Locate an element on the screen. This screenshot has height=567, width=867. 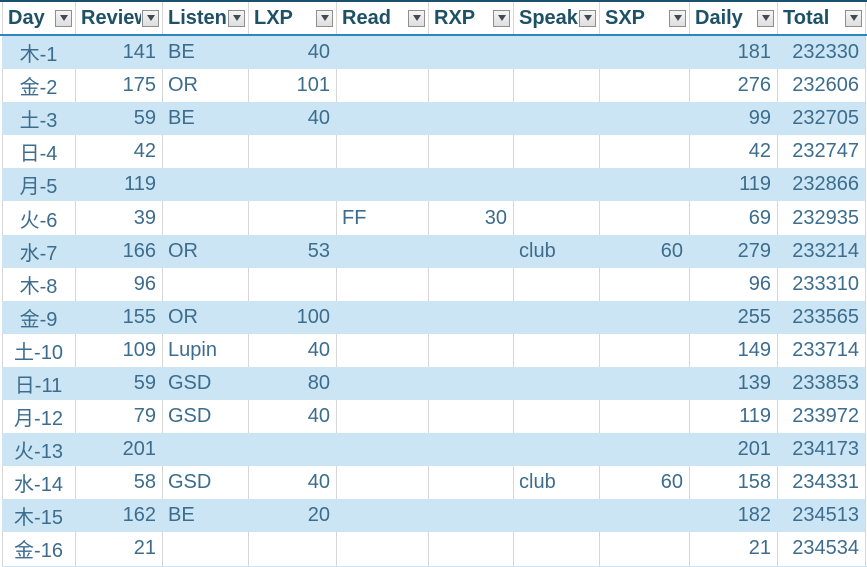
cell-speak: club is located at coordinates (557, 251).